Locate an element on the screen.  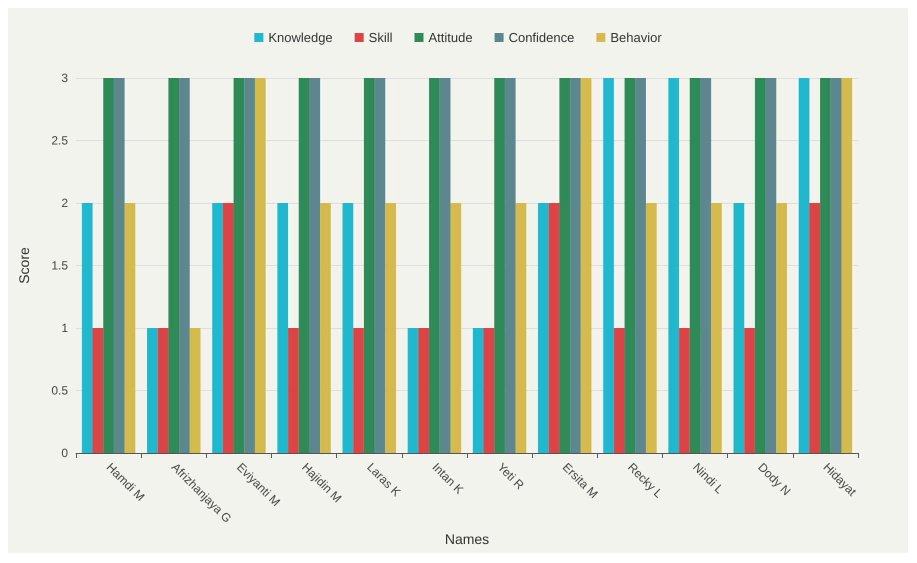
y-tick-label: 0.5 is located at coordinates (59, 391).